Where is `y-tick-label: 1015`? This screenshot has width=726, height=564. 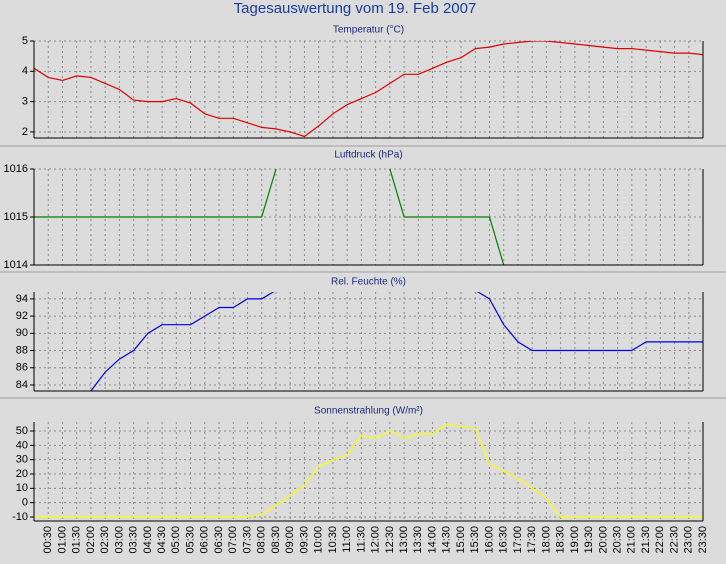 y-tick-label: 1015 is located at coordinates (16, 217).